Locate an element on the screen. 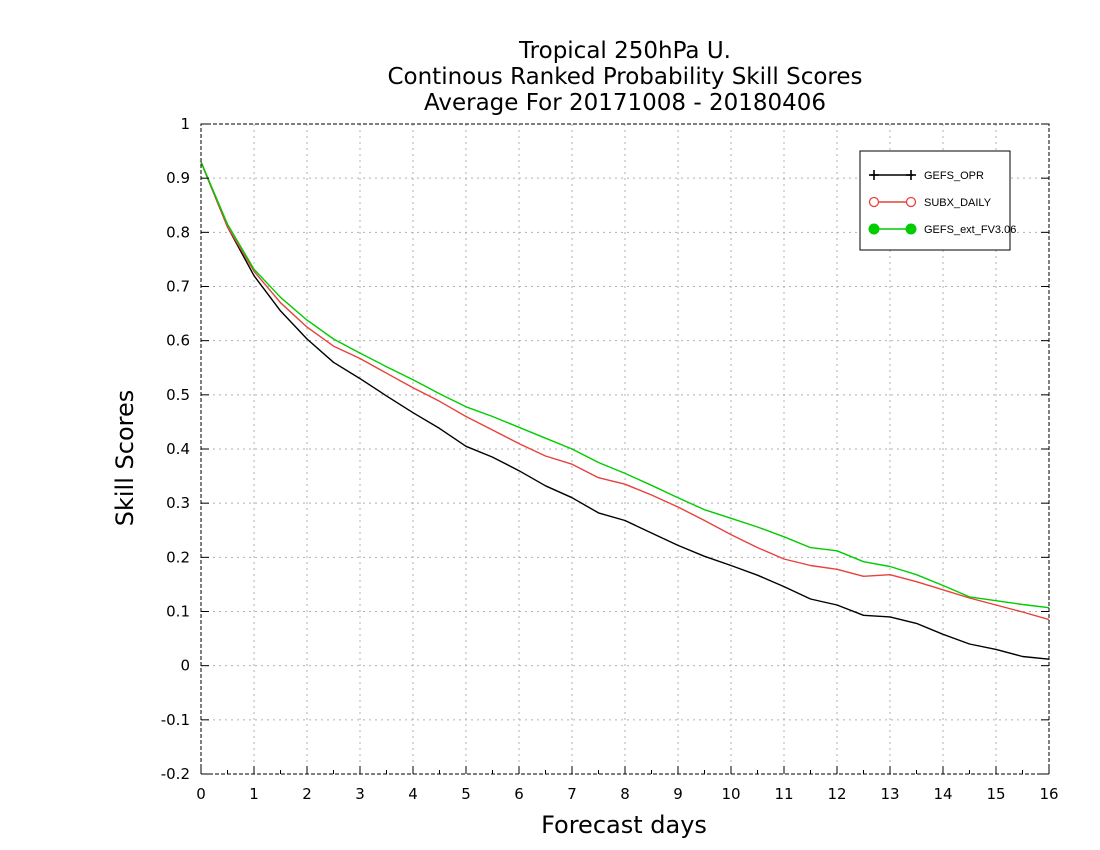 Image resolution: width=1100 pixels, height=850 pixels. x-tick-label: 16 is located at coordinates (1048, 794).